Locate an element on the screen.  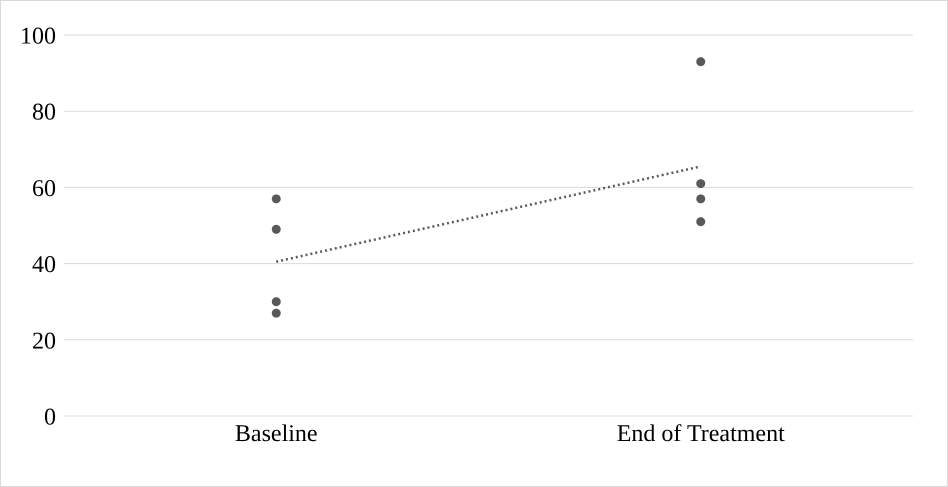
y-tick-label: 0 is located at coordinates (50, 417).